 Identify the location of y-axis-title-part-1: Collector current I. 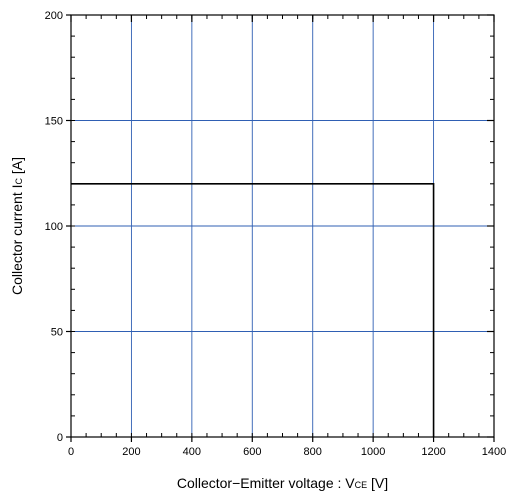
(17, 240).